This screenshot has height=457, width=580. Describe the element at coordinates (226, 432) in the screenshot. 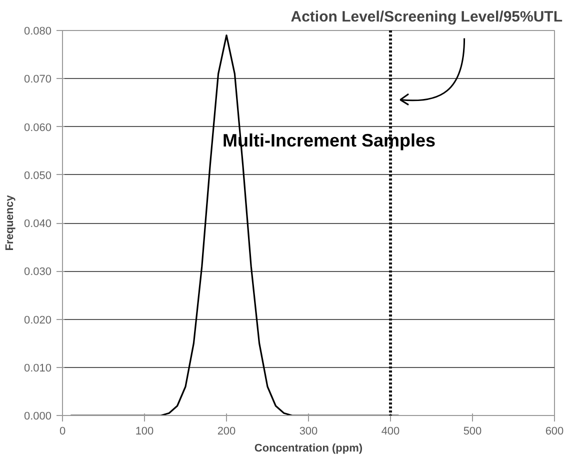

I see `x-tick-label: 200` at that location.